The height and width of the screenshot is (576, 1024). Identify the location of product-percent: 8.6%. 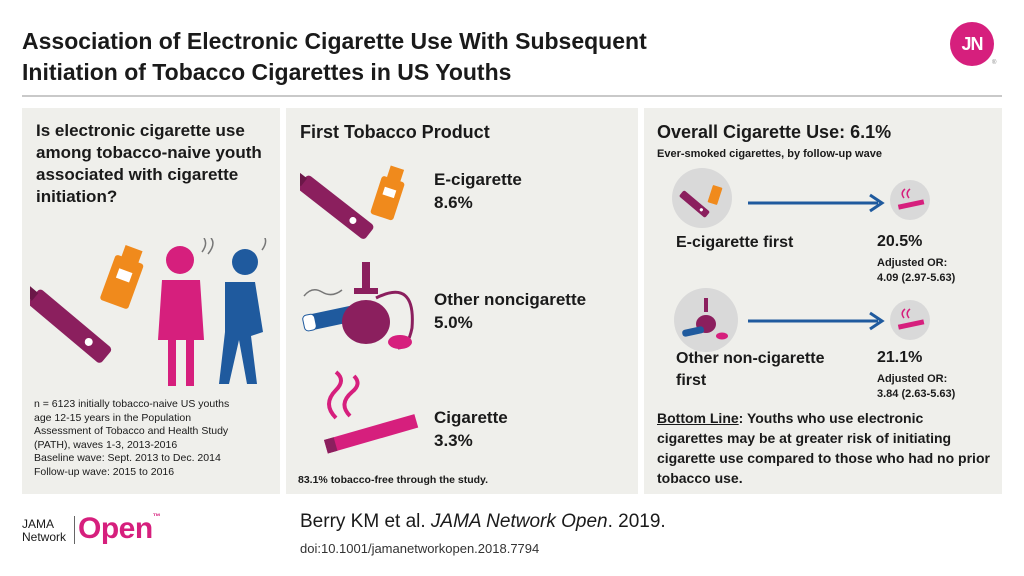
(453, 202).